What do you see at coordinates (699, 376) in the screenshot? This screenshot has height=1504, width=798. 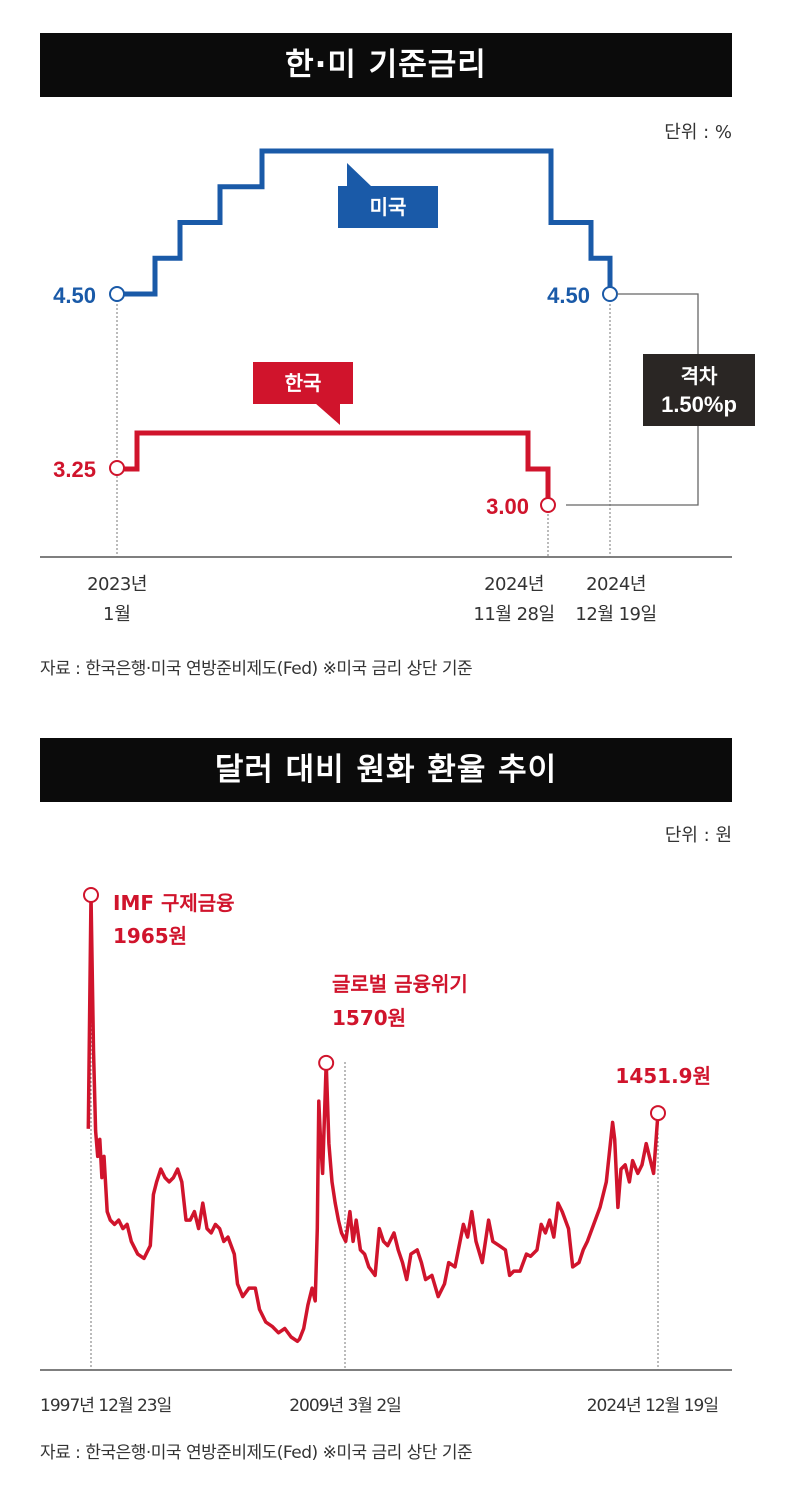 I see `gap-badge-line1: 격차` at bounding box center [699, 376].